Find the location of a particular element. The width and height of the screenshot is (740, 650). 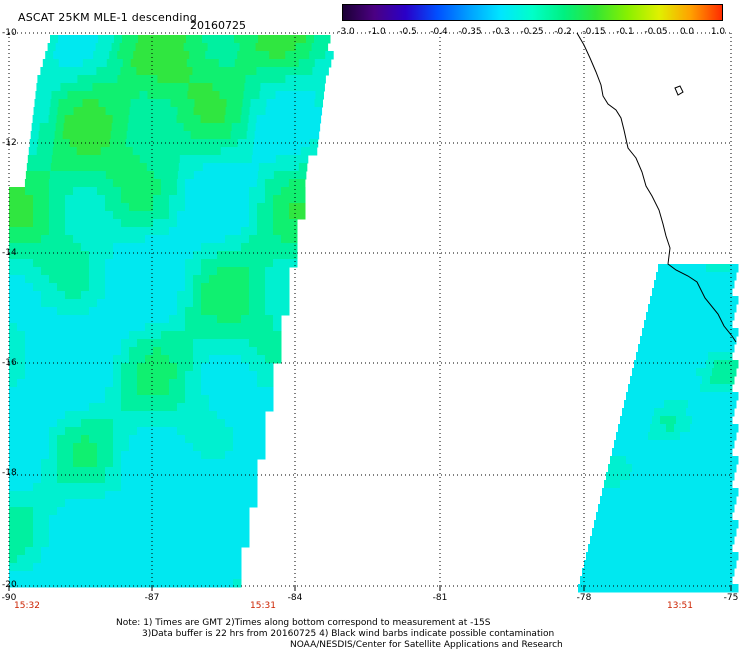

lon-label: -84 is located at coordinates (295, 598).